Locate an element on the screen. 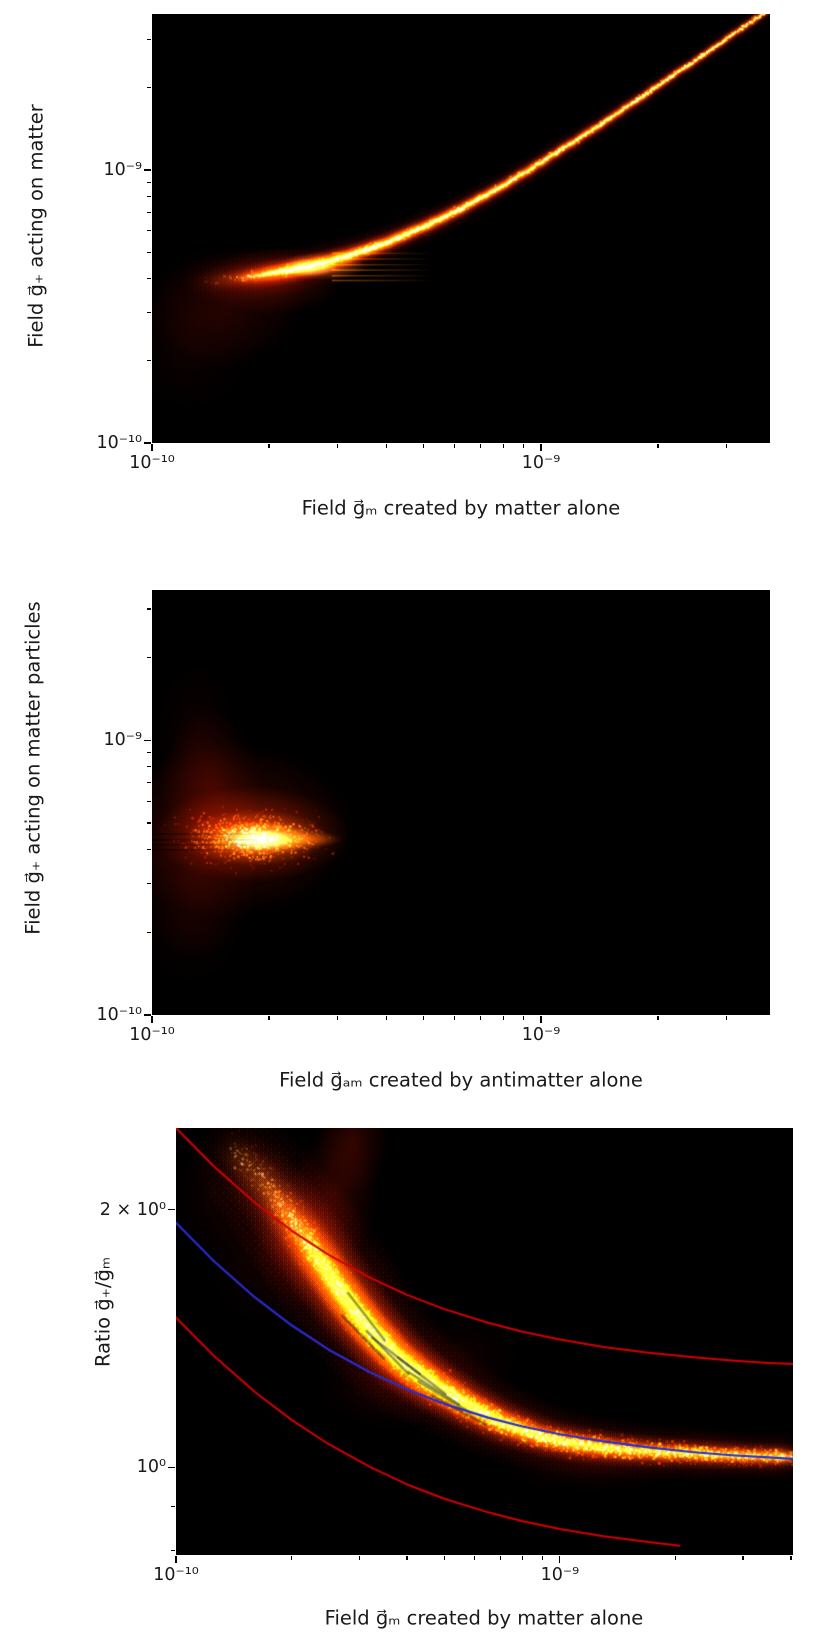 This screenshot has width=830, height=1651. y-tick-label: 10⁰ is located at coordinates (151, 1467).